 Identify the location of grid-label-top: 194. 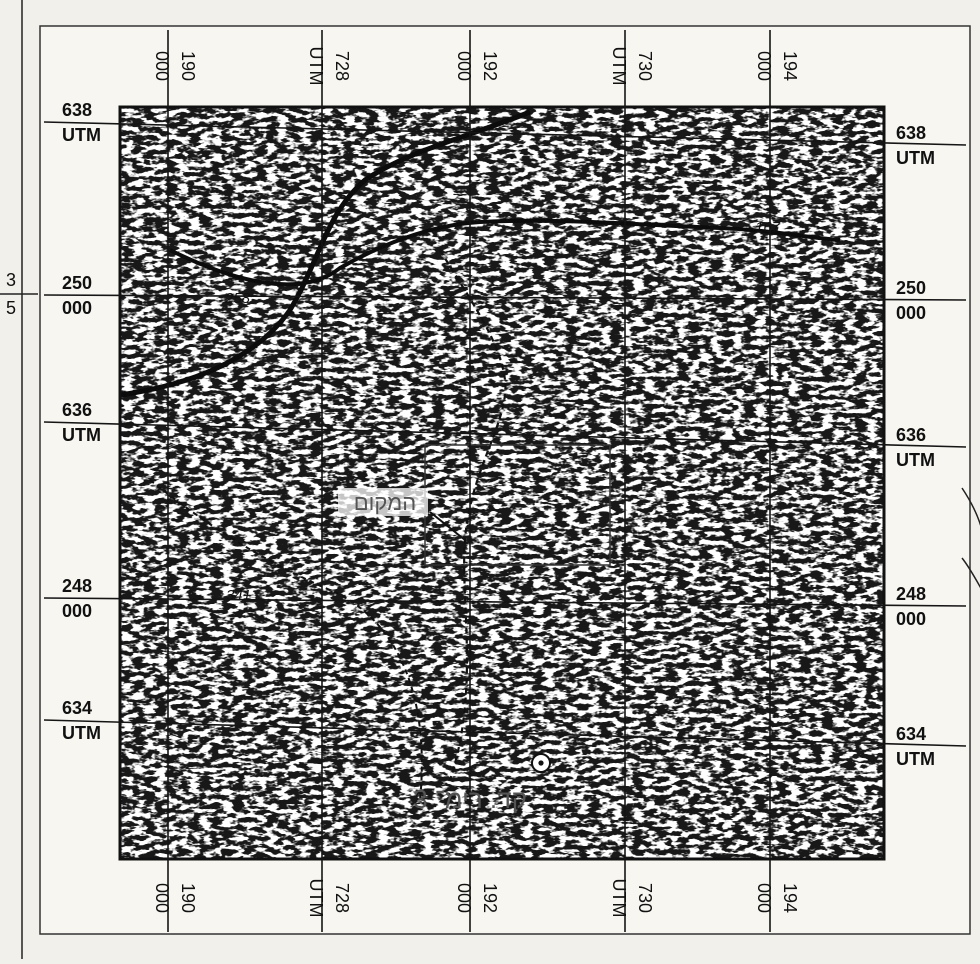
(790, 66).